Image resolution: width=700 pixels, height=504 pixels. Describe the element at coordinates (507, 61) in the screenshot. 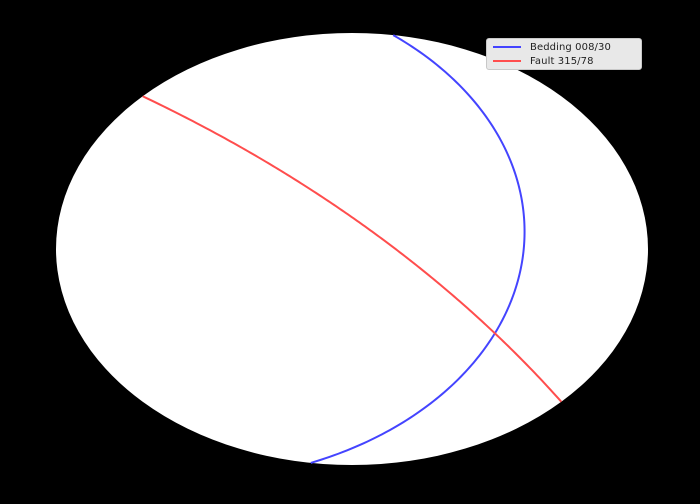

I see `fault-line-swatch` at that location.